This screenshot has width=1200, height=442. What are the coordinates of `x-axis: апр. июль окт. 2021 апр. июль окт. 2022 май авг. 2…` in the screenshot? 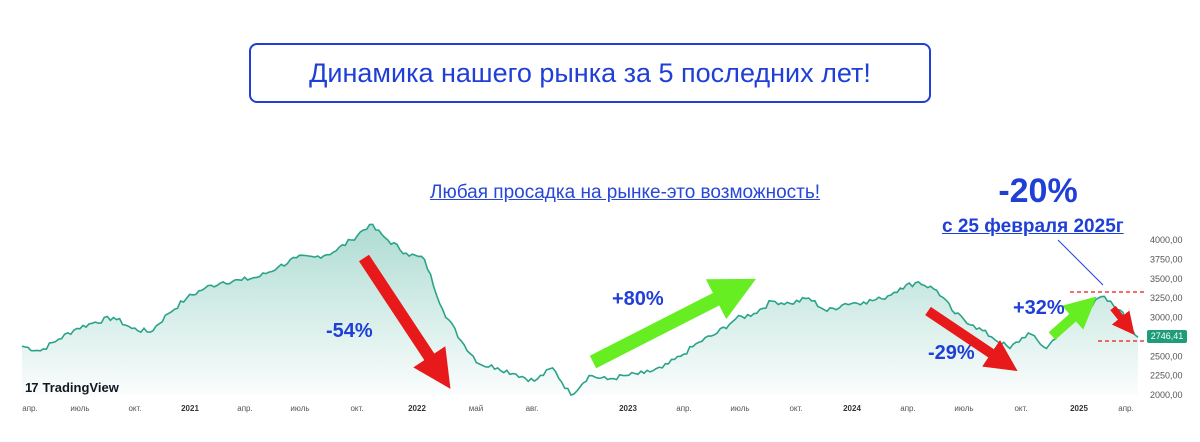 It's located at (577, 408).